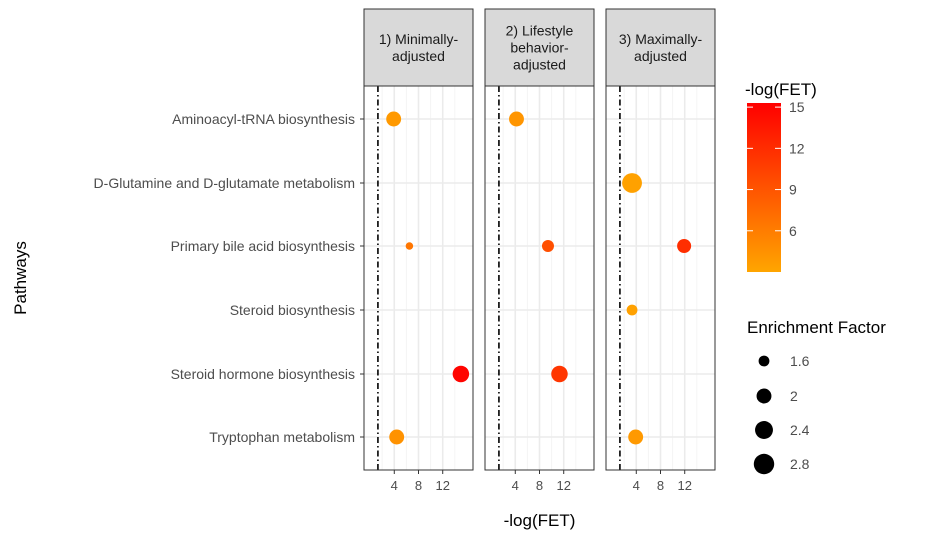 Image resolution: width=936 pixels, height=537 pixels. I want to click on y-tick-label: D-Glutamine and D-glutamate metabolism, so click(224, 183).